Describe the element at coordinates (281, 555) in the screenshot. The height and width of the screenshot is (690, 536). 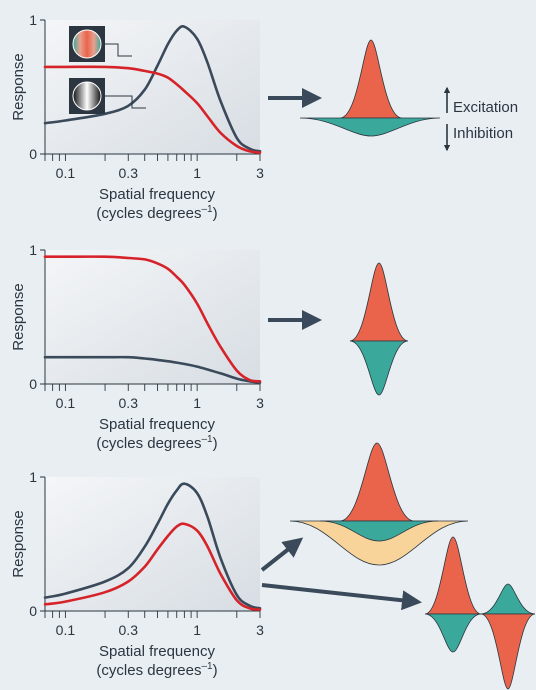
I see `arrow-panel-3-upper` at that location.